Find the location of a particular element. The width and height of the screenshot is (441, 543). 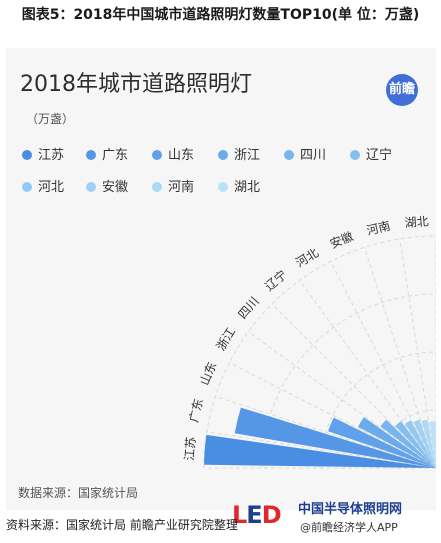

legend-item: 安徽 is located at coordinates (107, 185).